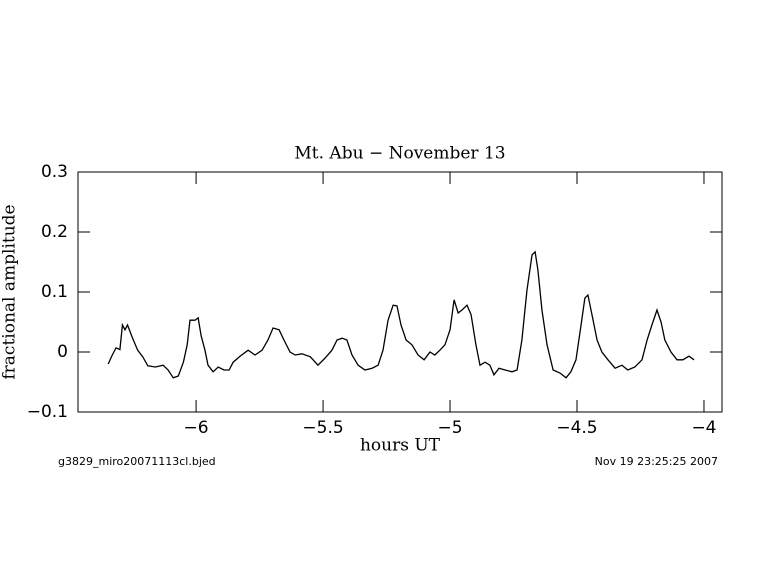 This screenshot has height=574, width=768. What do you see at coordinates (656, 461) in the screenshot?
I see `footer-right: Nov 19 23:25:25 2007` at bounding box center [656, 461].